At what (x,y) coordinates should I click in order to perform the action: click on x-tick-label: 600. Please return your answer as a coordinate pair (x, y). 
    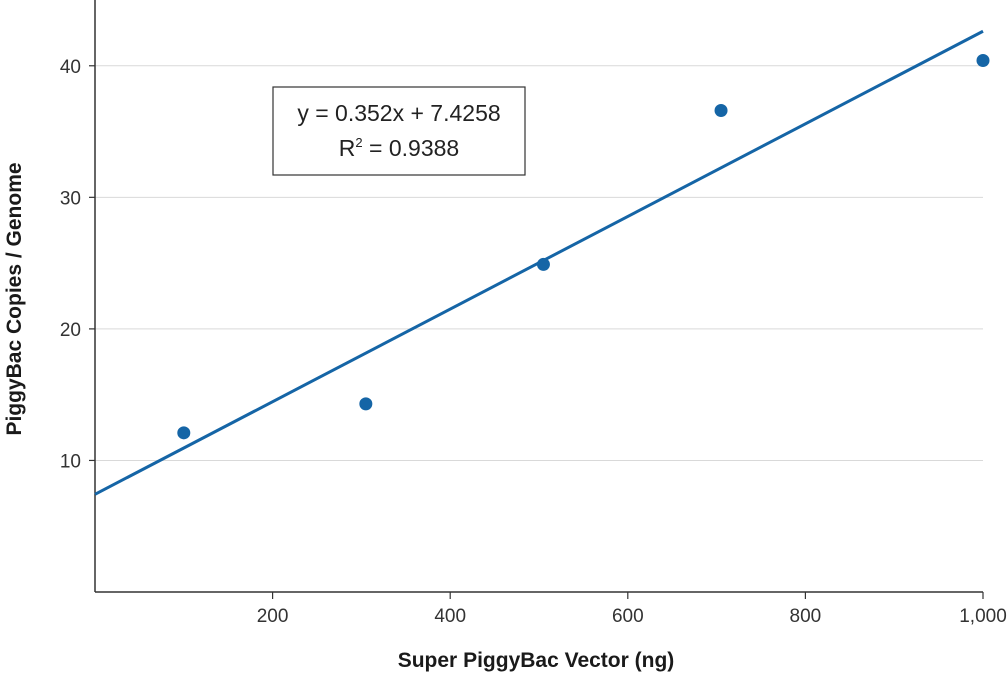
    Looking at the image, I should click on (628, 616).